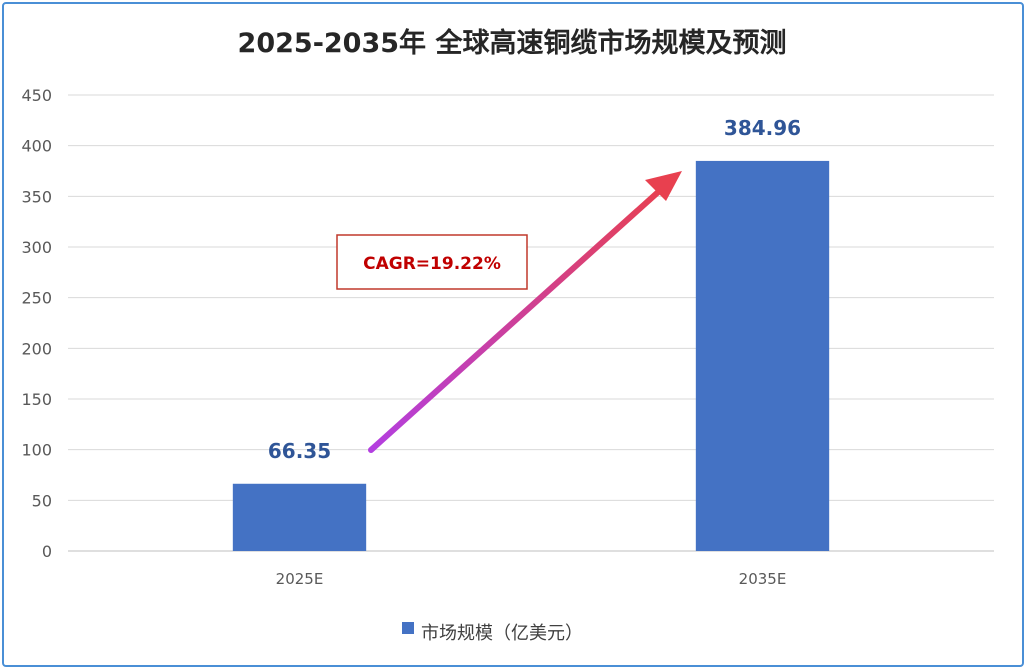 Image resolution: width=1024 pixels, height=667 pixels. I want to click on cagr-annotation: CAGR=19.22%, so click(432, 262).